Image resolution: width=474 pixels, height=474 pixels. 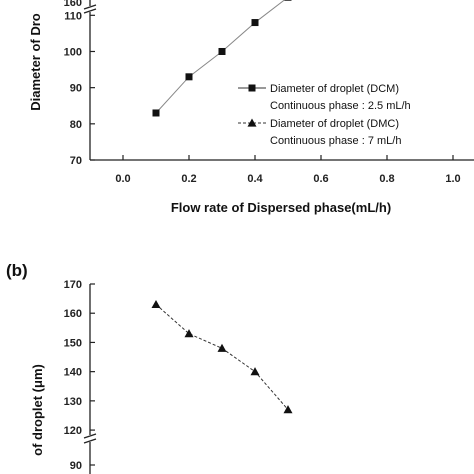 I want to click on panel-a-xlabel: Flow rate of Dispersed phase(mL/h), so click(x=281, y=207).